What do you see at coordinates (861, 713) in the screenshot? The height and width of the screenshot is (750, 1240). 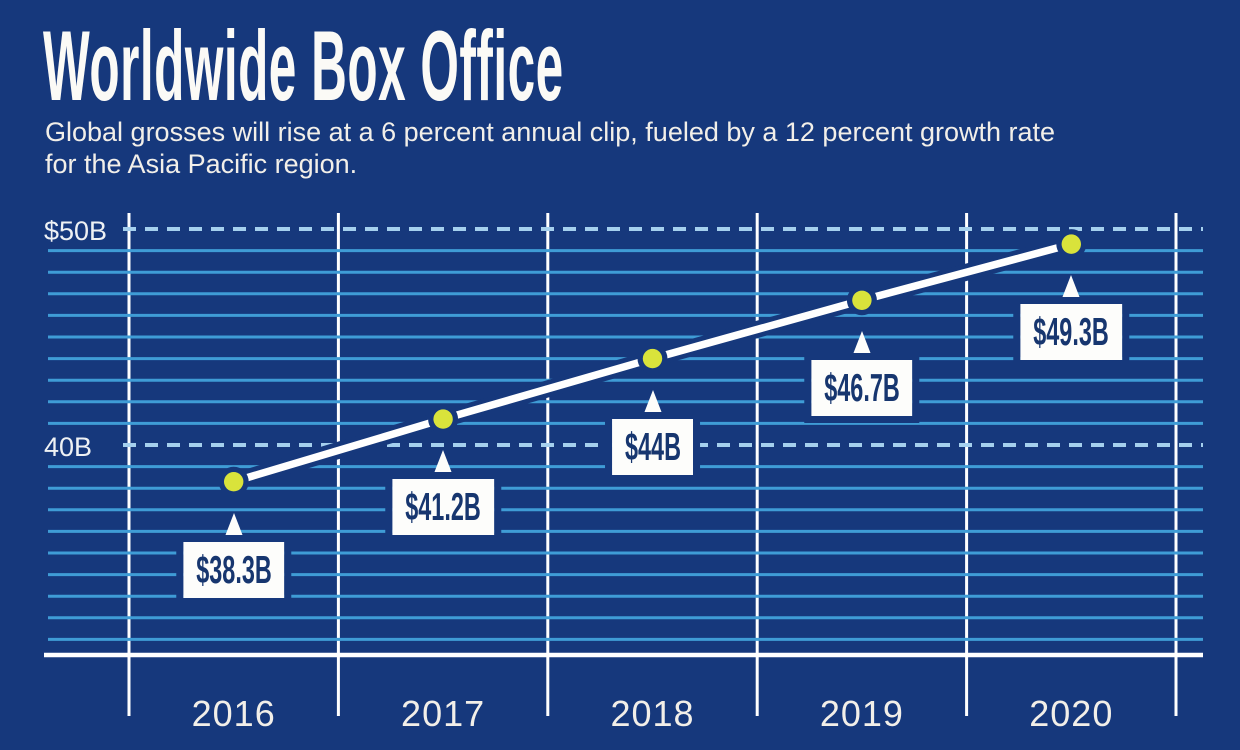 I see `x-axis-label-2019: 2019` at bounding box center [861, 713].